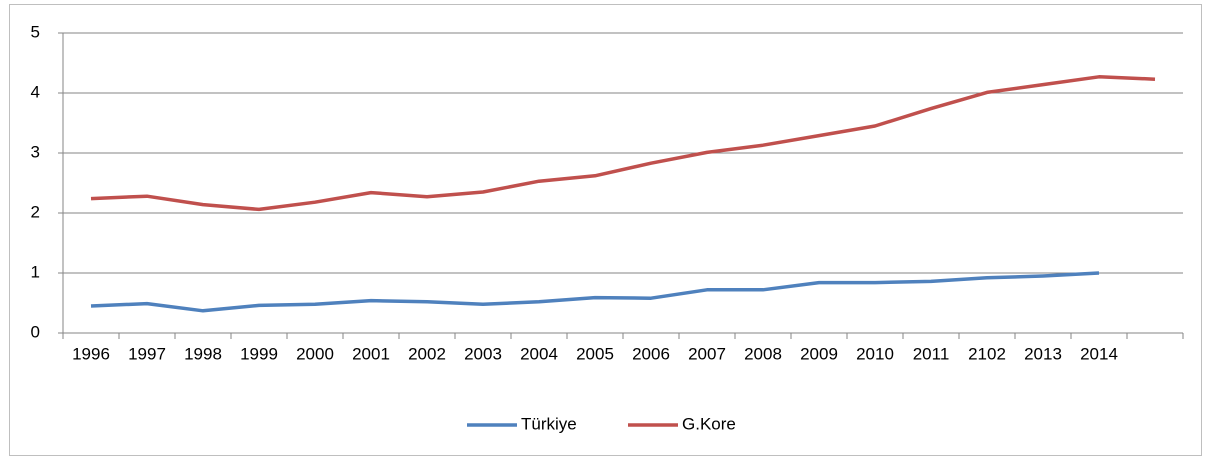 The width and height of the screenshot is (1210, 464). Describe the element at coordinates (35, 211) in the screenshot. I see `y-tick-label: 2` at that location.